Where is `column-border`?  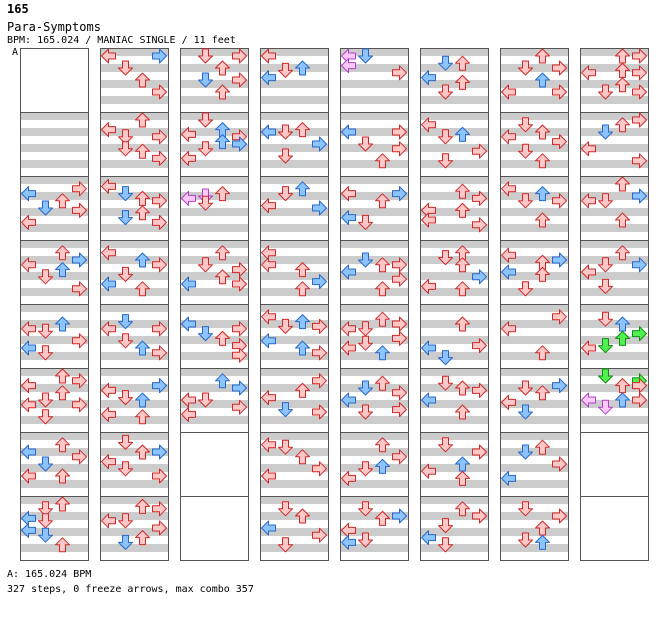 column-border is located at coordinates (54, 304).